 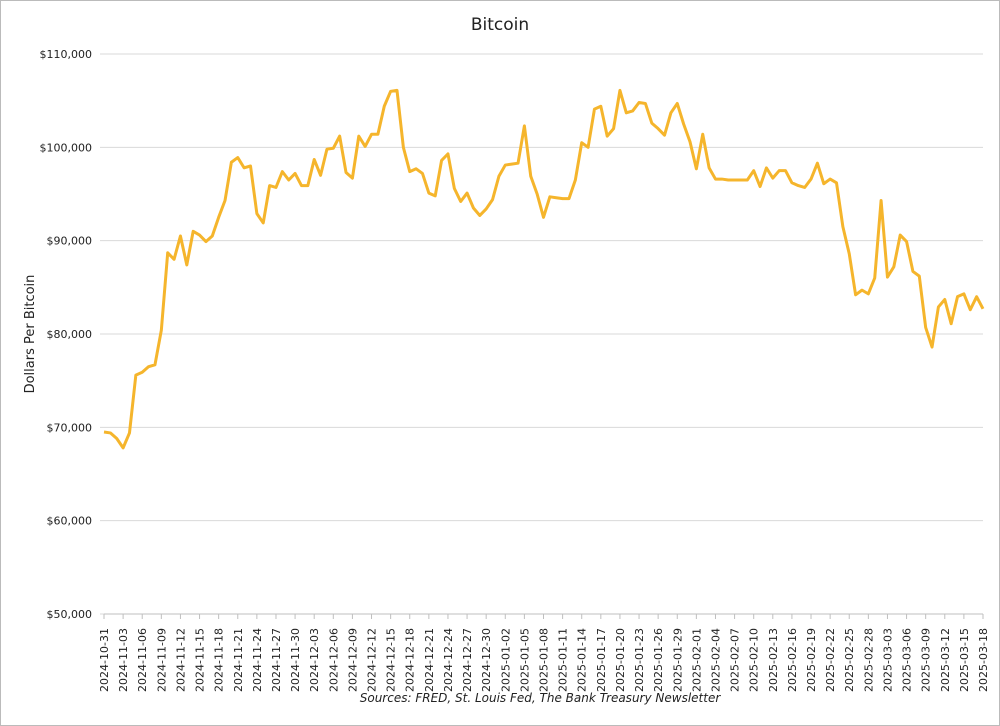 I want to click on x-tick-label: 2025-03-09, so click(x=926, y=660).